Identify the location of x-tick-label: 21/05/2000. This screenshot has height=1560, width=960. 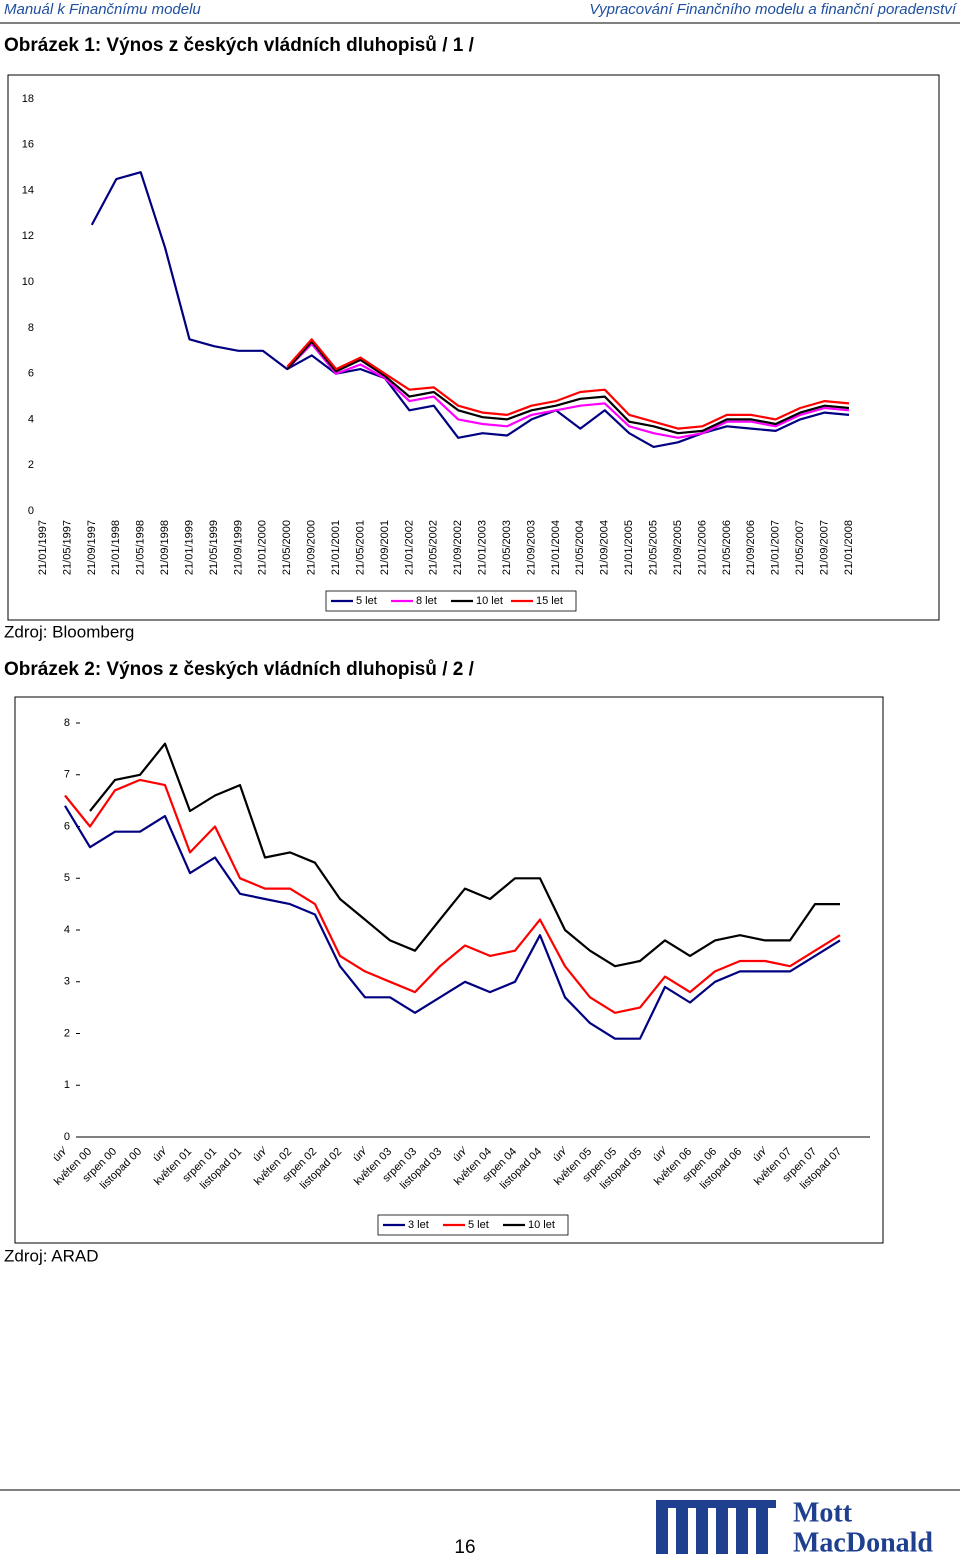
(287, 547).